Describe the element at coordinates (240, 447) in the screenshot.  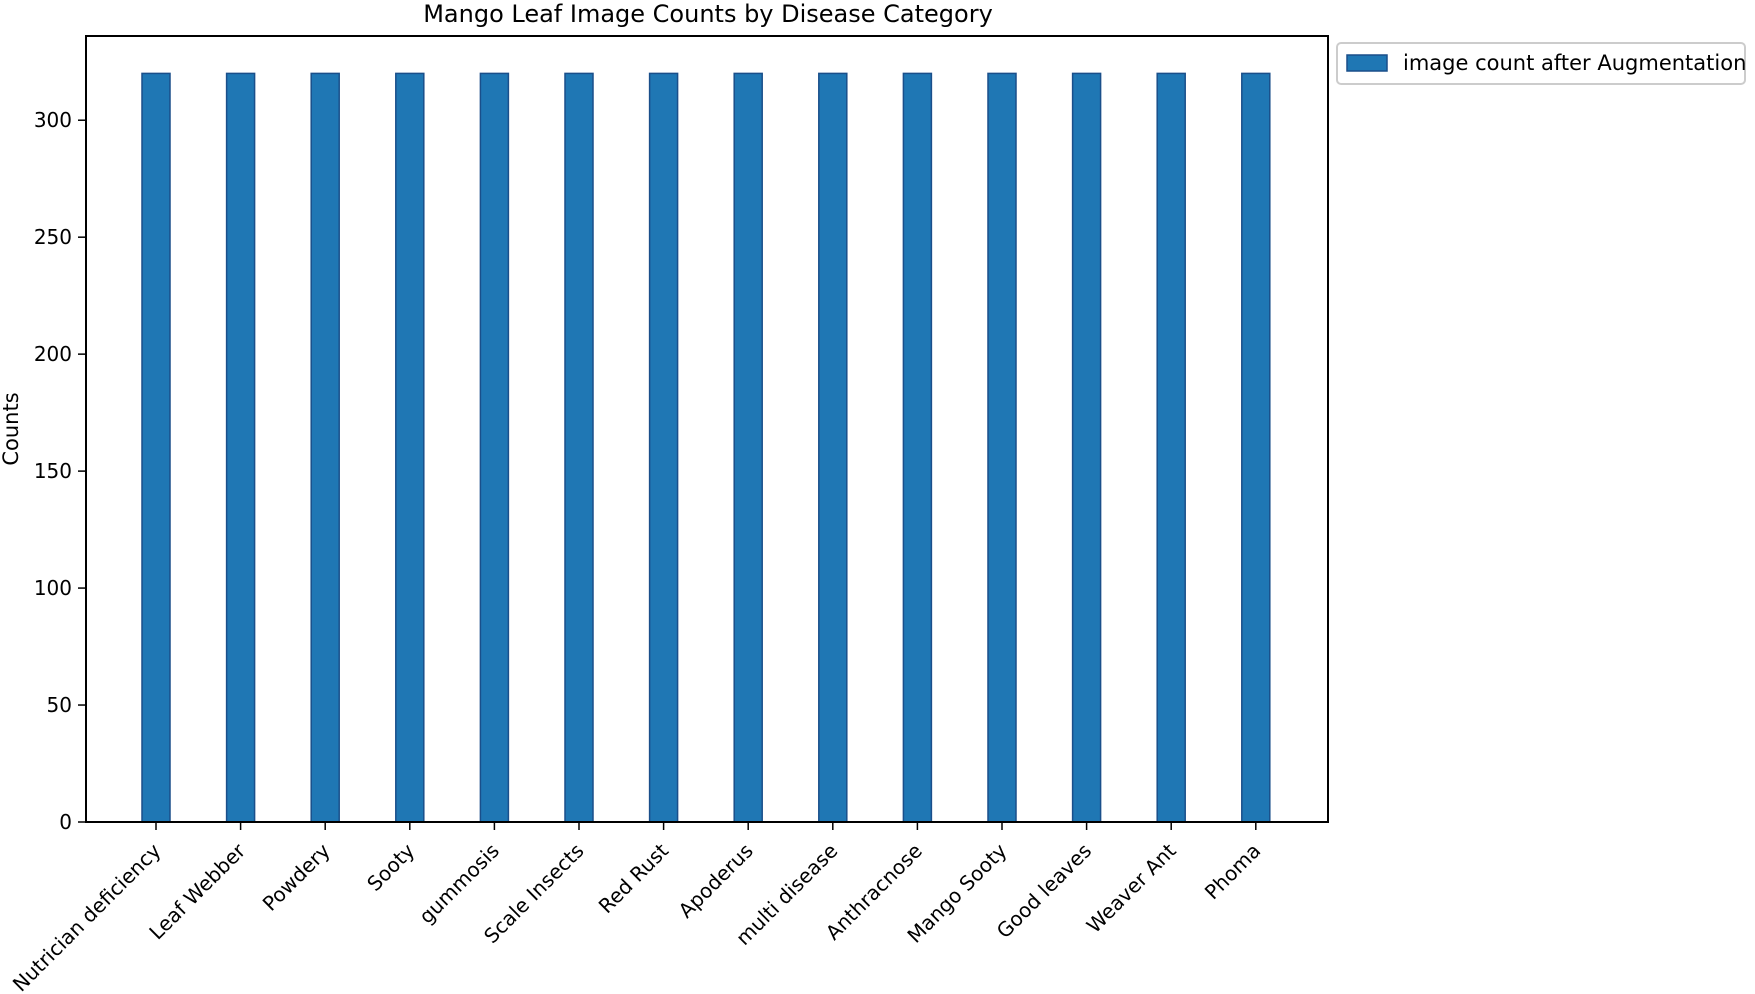
I see `bar-leaf-webber` at that location.